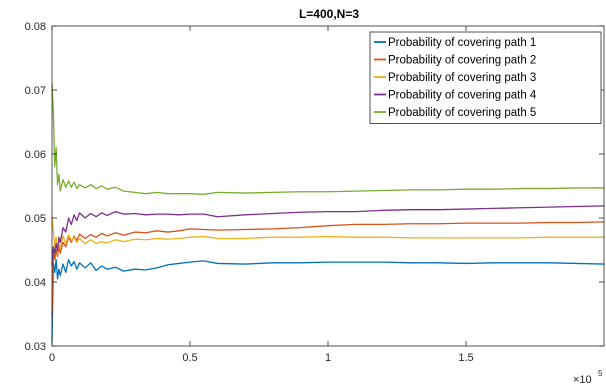  I want to click on y-tick-label: 0.03, so click(35, 347).